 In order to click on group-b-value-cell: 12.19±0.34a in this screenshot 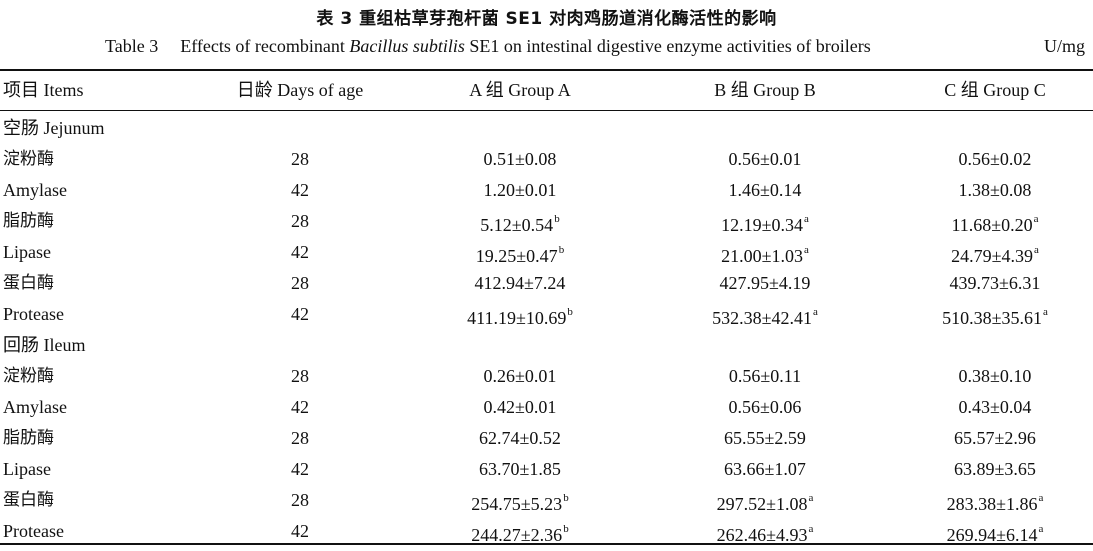, I will do `click(765, 221)`.